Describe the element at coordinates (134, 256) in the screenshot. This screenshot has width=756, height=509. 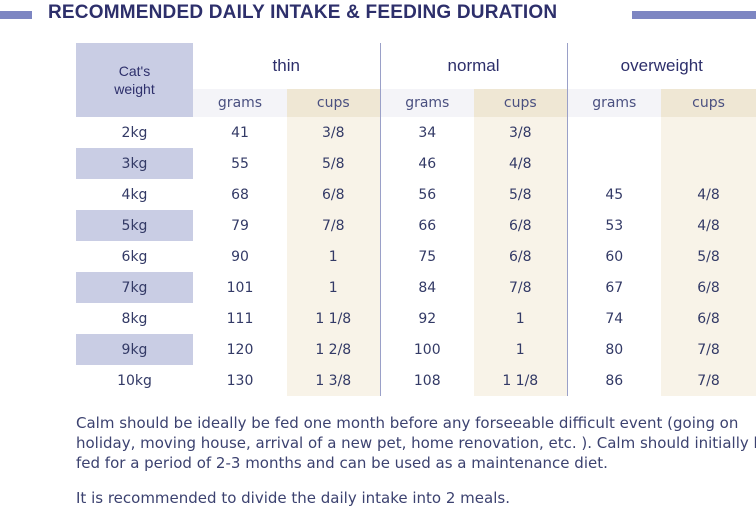
I see `weight-cell: 6kg` at that location.